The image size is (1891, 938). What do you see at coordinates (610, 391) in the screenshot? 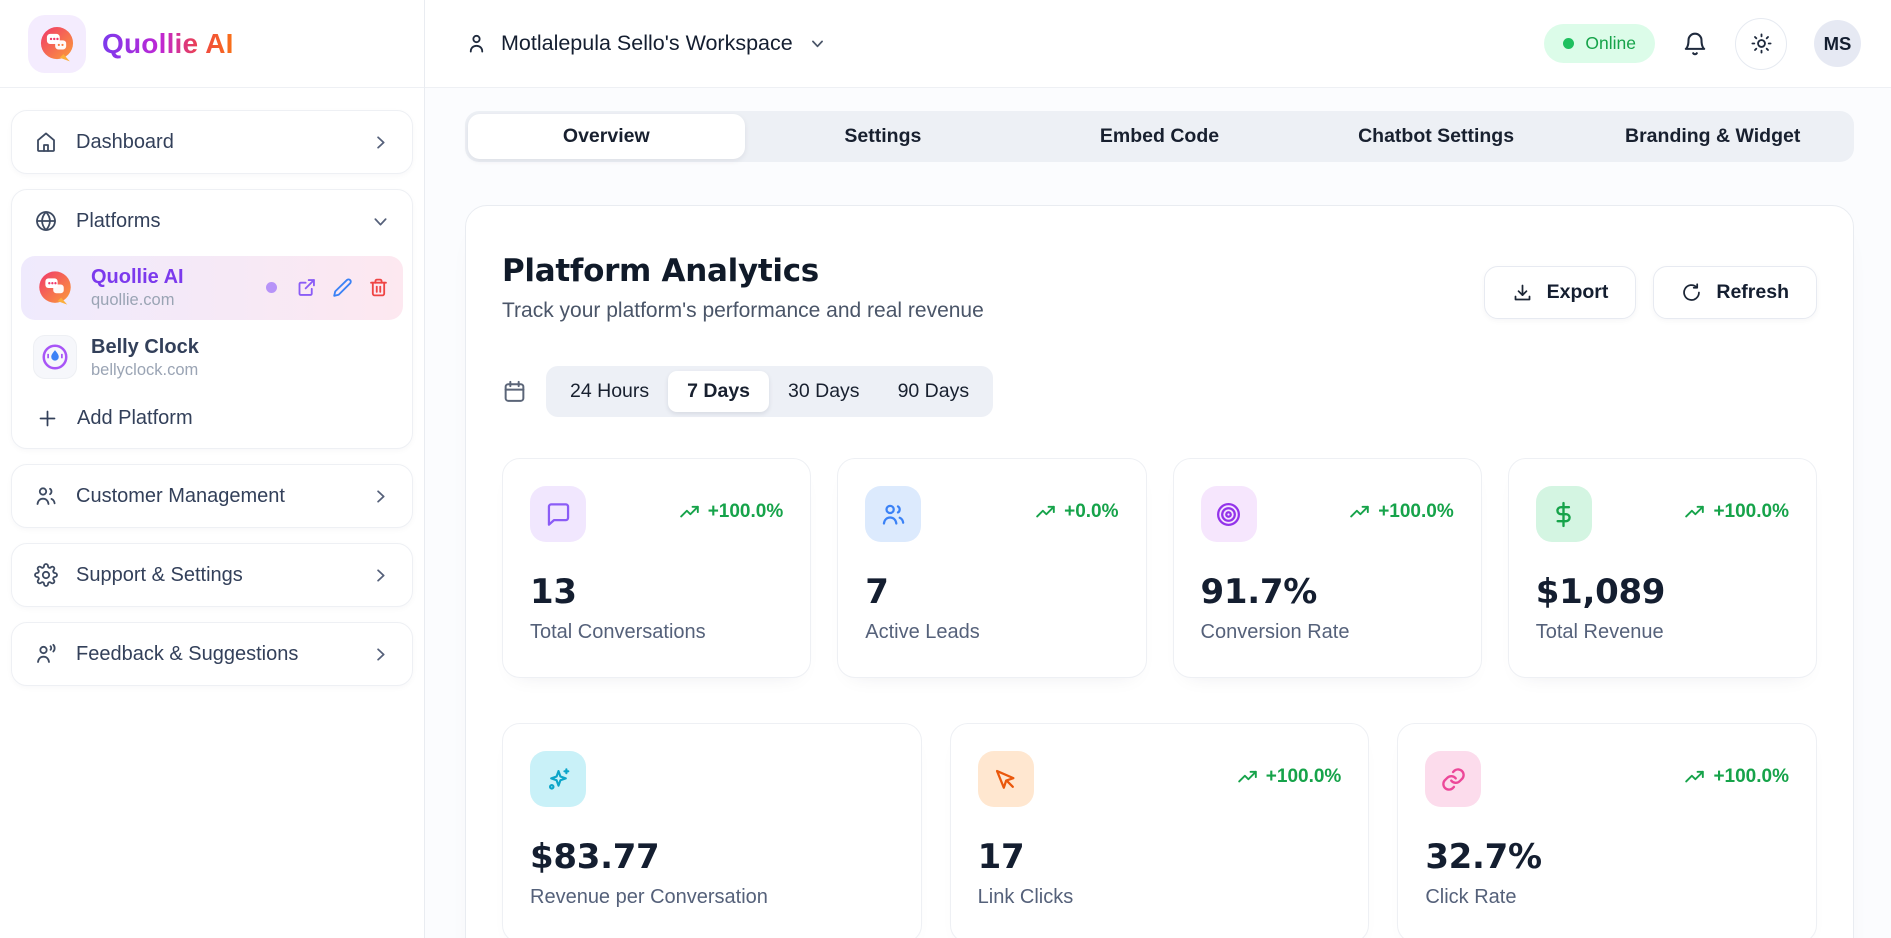
I see `range-24-hours: 24 Hours` at bounding box center [610, 391].